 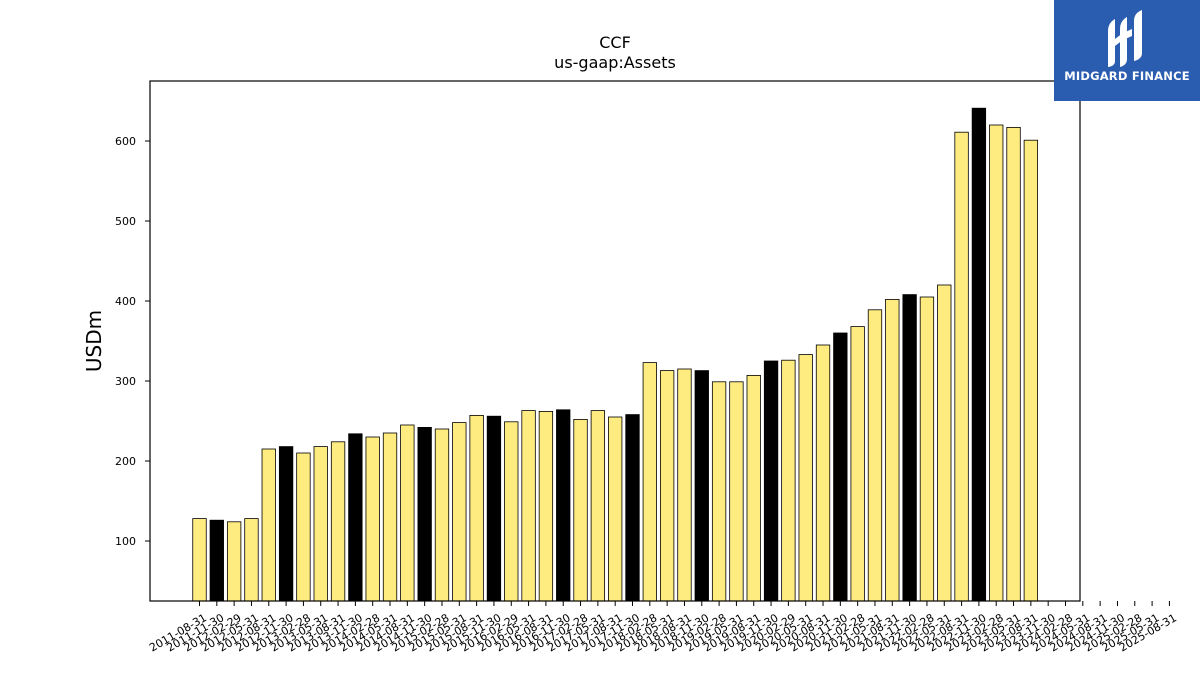 What do you see at coordinates (125, 141) in the screenshot?
I see `y-tick-label: 600` at bounding box center [125, 141].